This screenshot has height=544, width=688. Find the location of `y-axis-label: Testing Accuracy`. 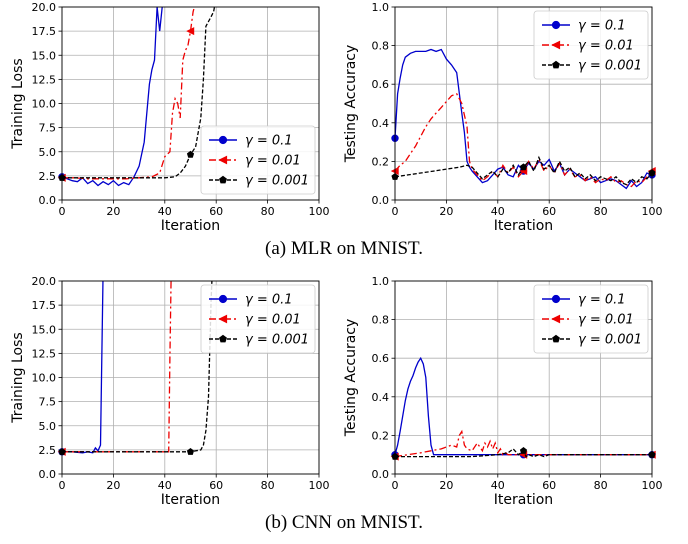

y-axis-label: Testing Accuracy is located at coordinates (351, 378).